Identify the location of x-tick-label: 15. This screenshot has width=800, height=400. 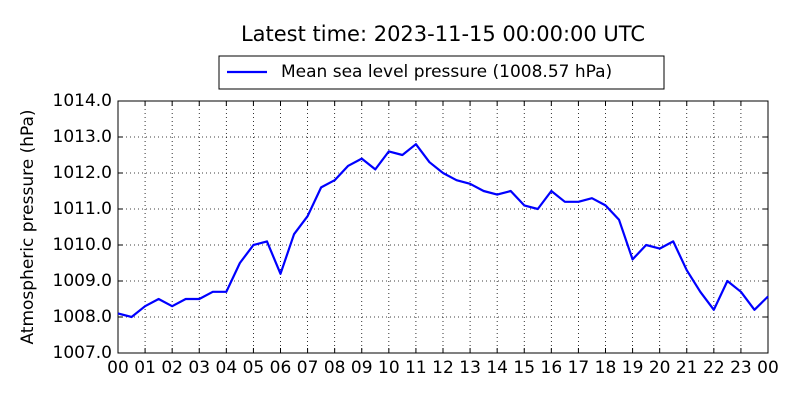
(524, 368).